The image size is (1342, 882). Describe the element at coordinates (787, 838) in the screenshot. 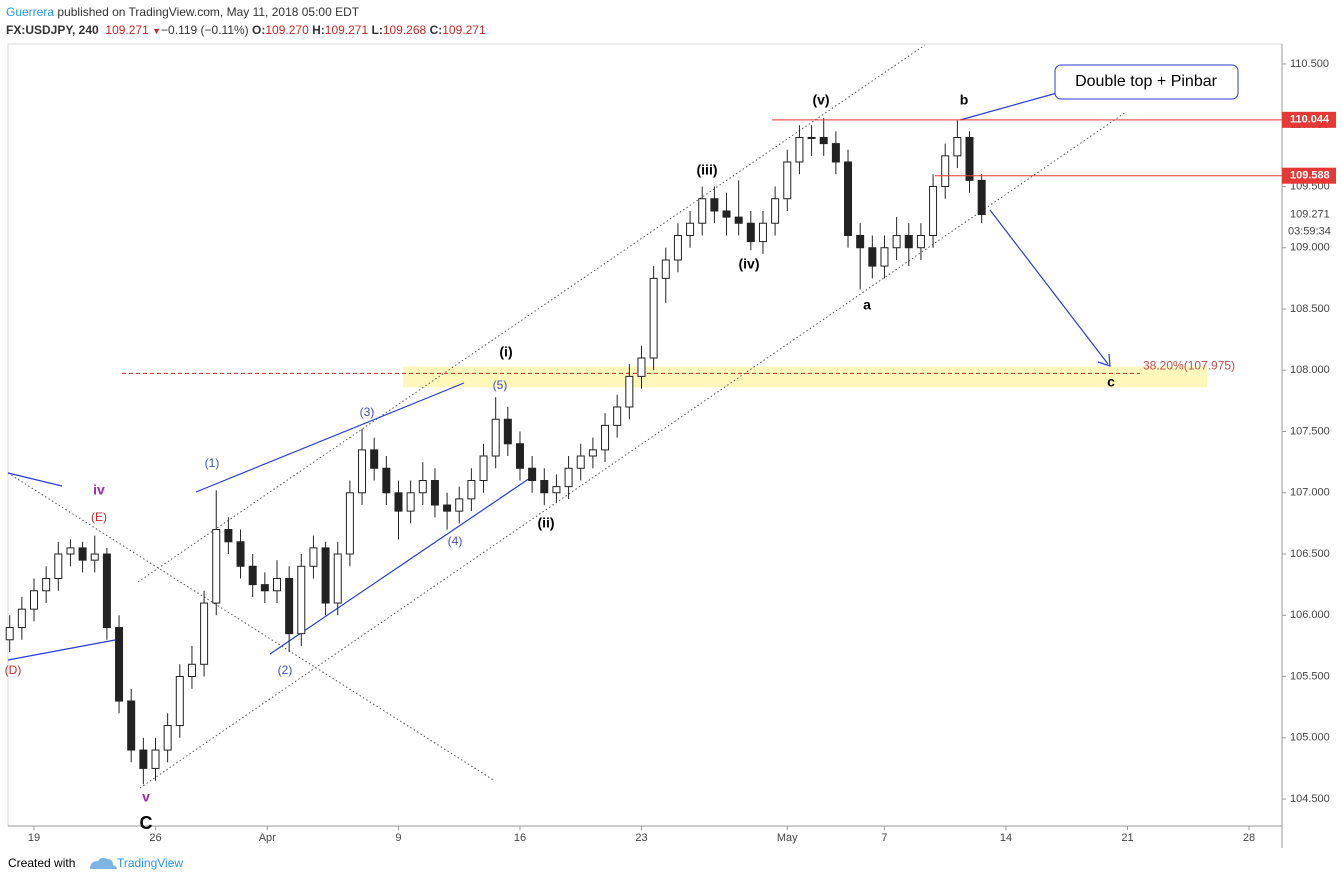

I see `x-tick-label: May` at that location.